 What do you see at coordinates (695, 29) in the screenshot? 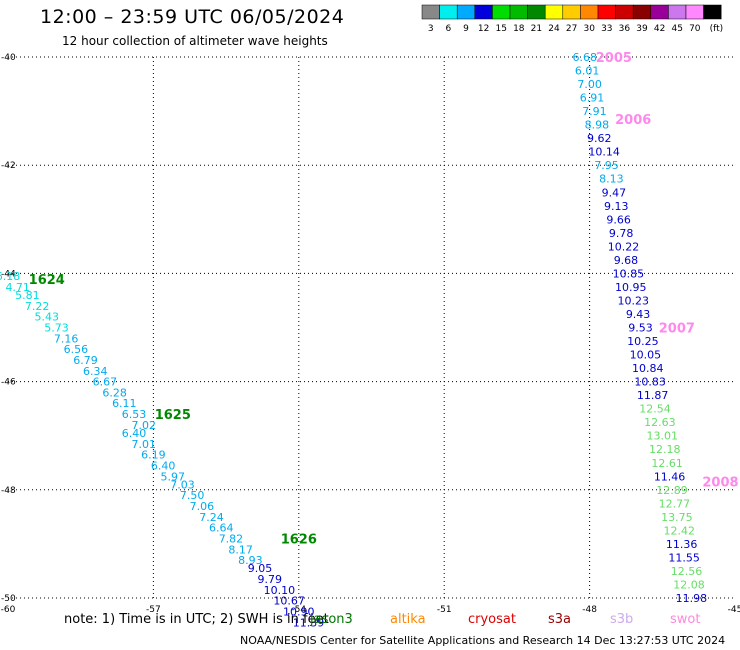
I see `scale-label: 70` at bounding box center [695, 29].